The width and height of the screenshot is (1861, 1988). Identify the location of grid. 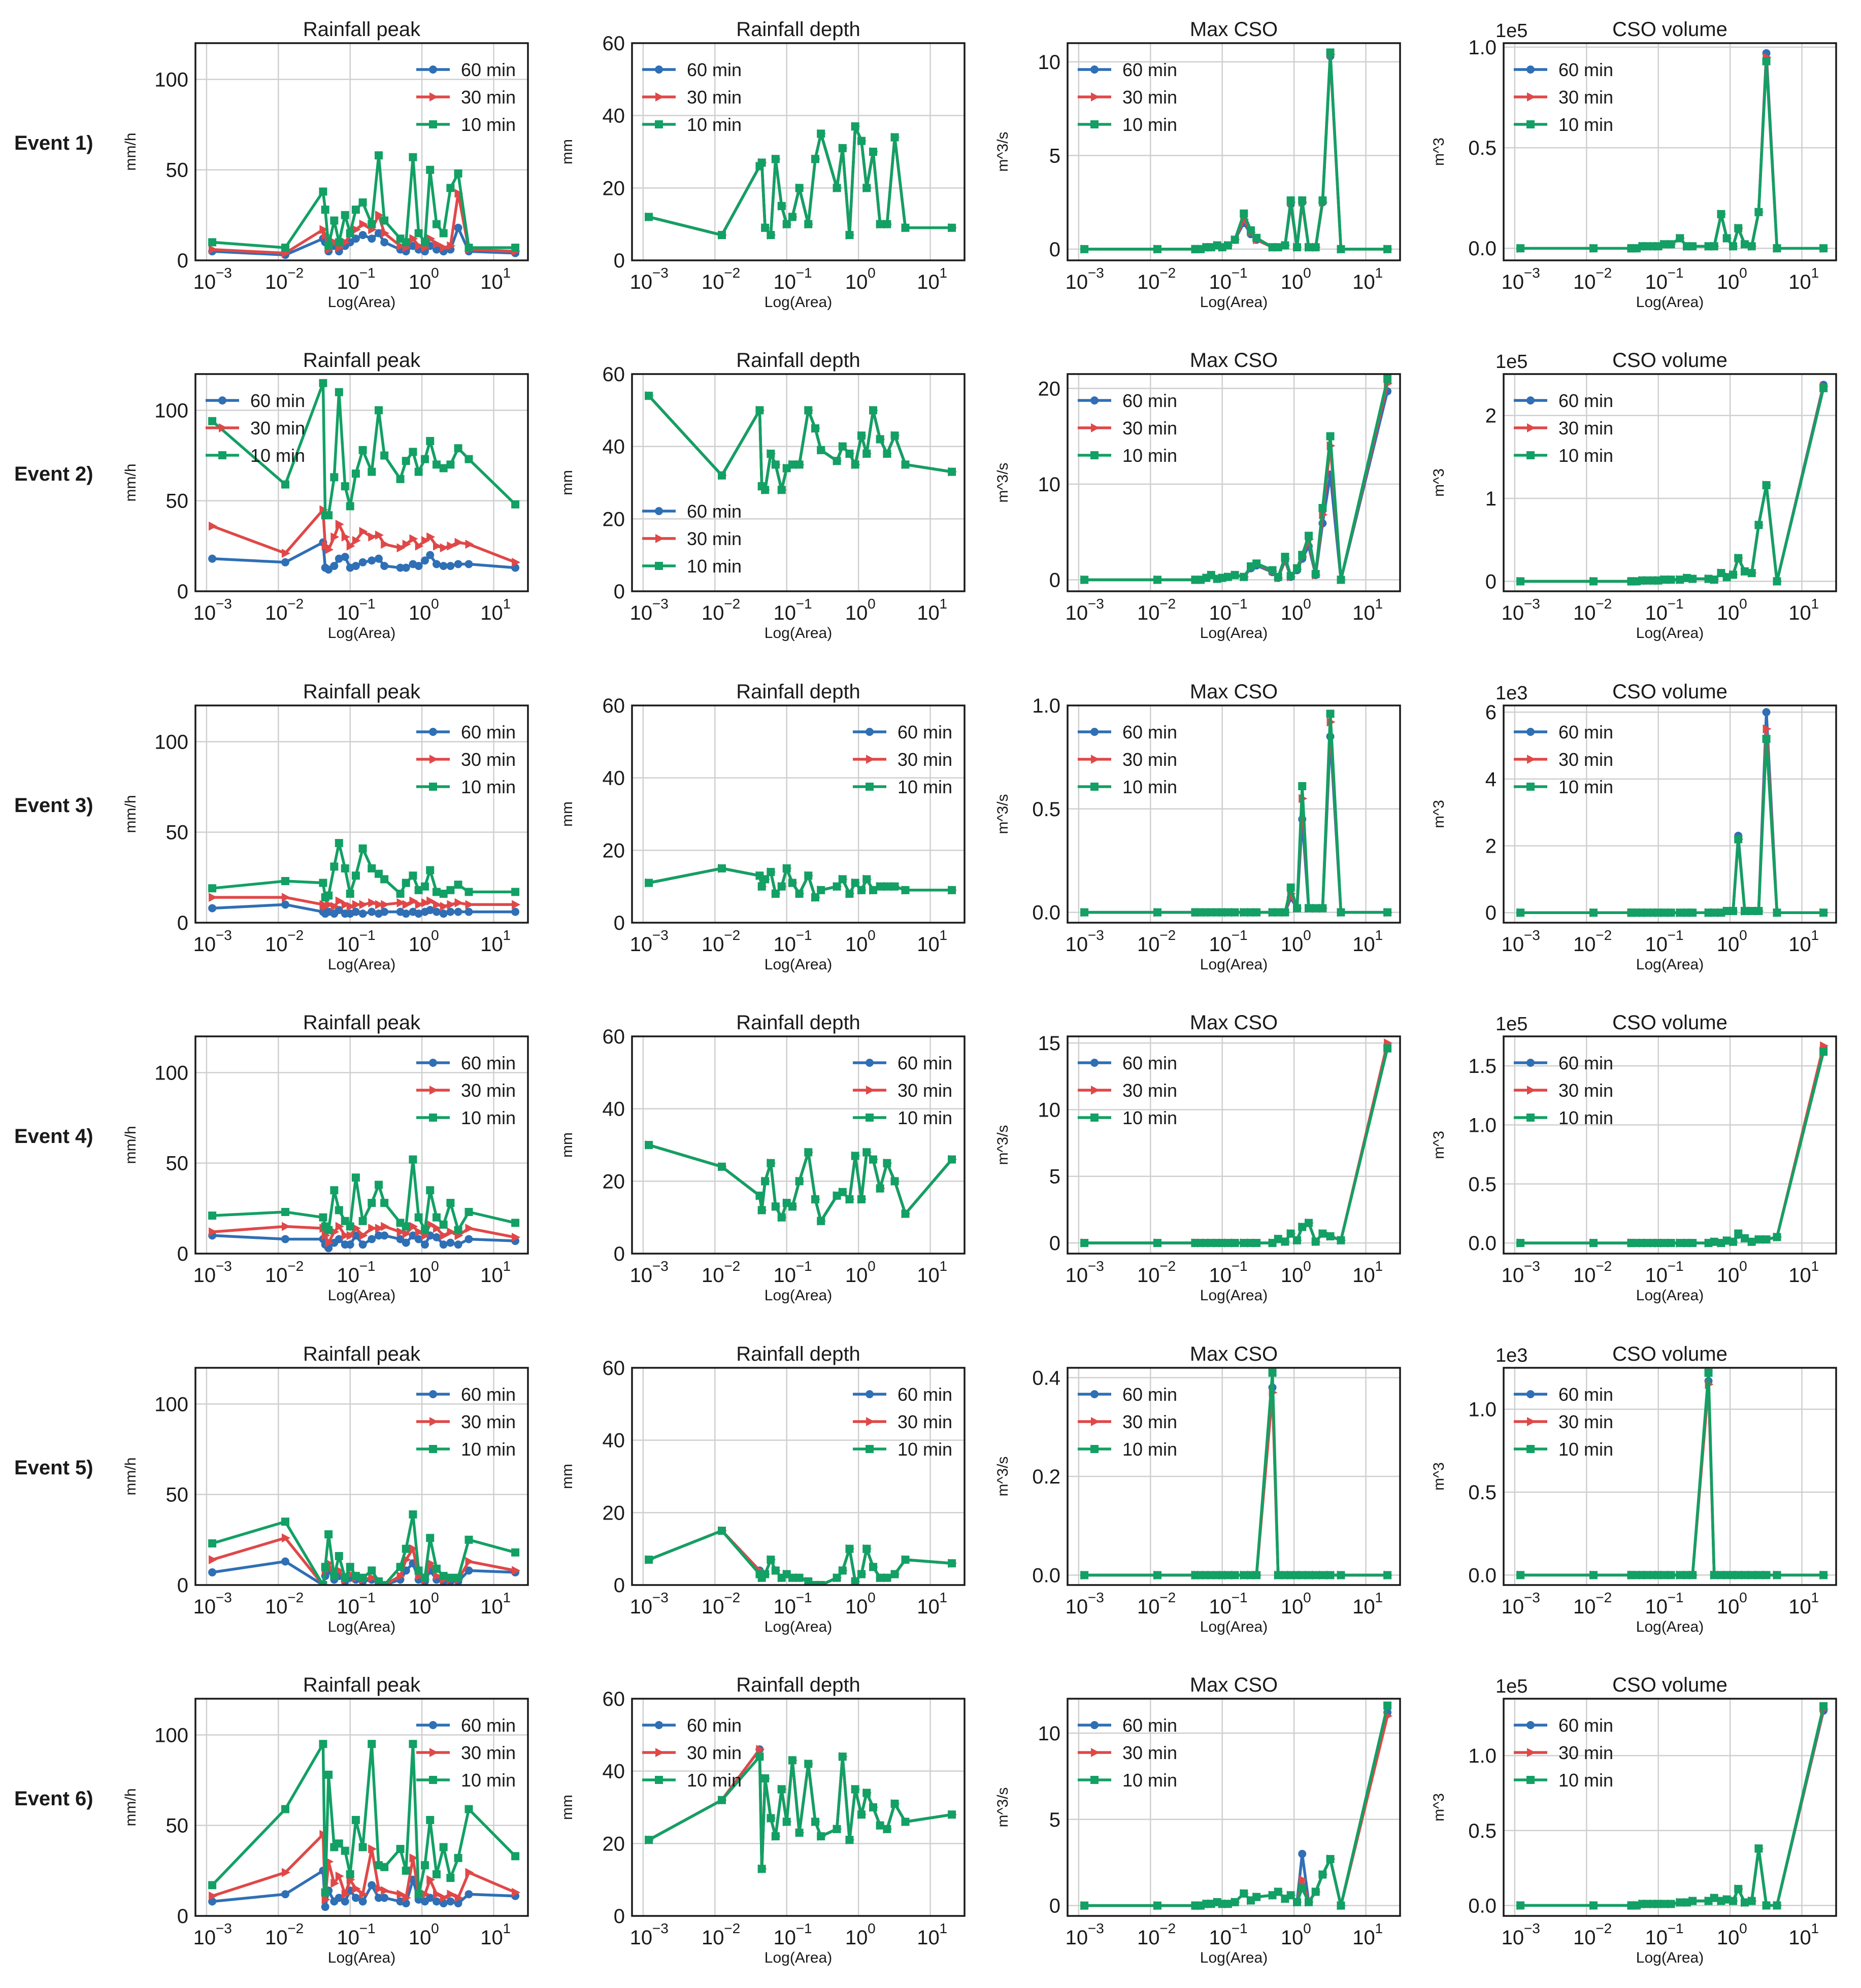
(1670, 814).